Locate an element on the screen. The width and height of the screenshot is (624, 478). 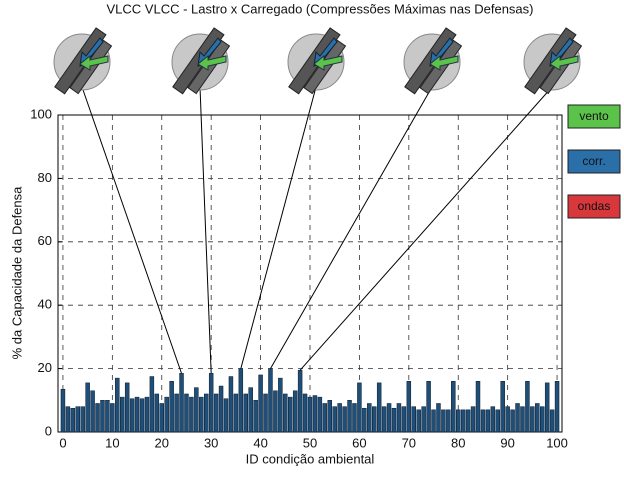
legend-label: ondas is located at coordinates (594, 206).